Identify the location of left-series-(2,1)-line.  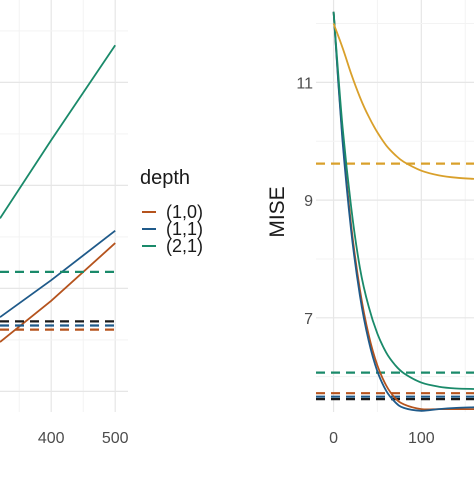
(58, 131).